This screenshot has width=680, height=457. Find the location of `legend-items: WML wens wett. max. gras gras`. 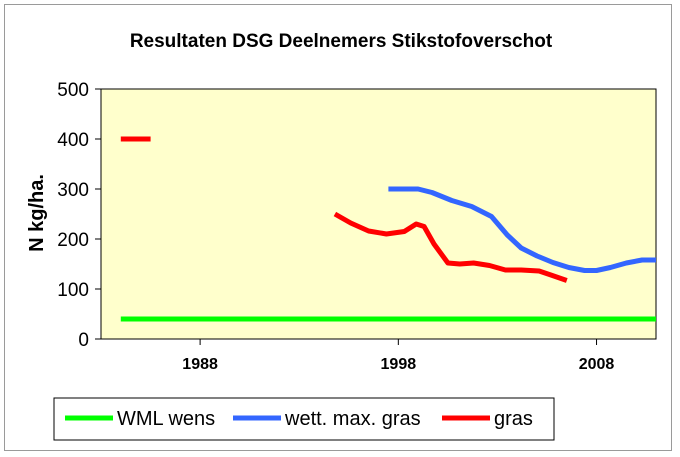

legend-items: WML wens wett. max. gras gras is located at coordinates (299, 419).